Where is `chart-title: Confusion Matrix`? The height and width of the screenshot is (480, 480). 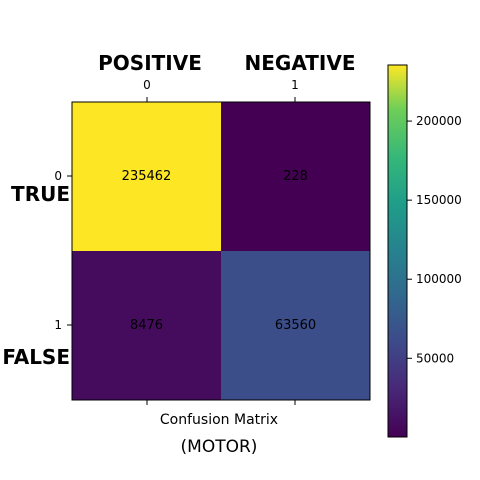 chart-title: Confusion Matrix is located at coordinates (219, 420).